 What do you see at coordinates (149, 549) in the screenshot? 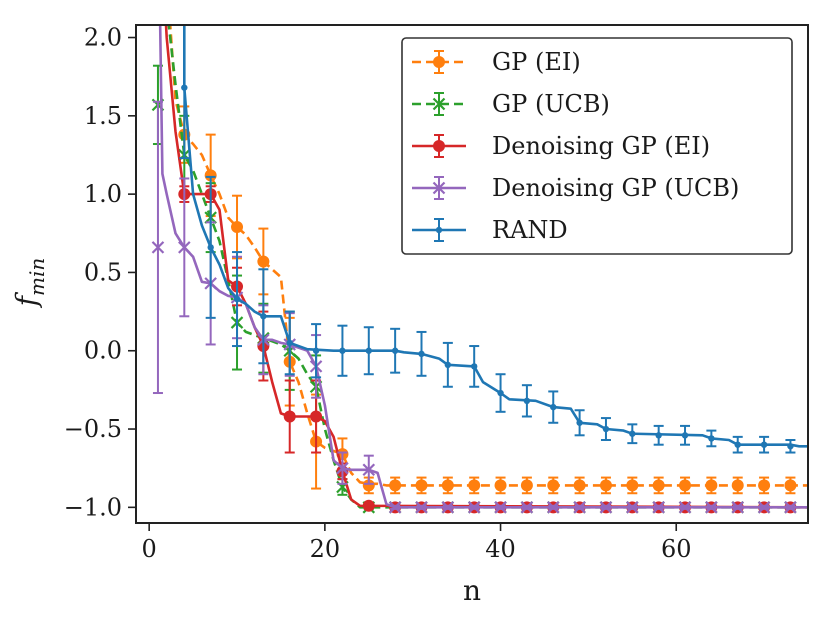
I see `x-tick-label: 0` at bounding box center [149, 549].